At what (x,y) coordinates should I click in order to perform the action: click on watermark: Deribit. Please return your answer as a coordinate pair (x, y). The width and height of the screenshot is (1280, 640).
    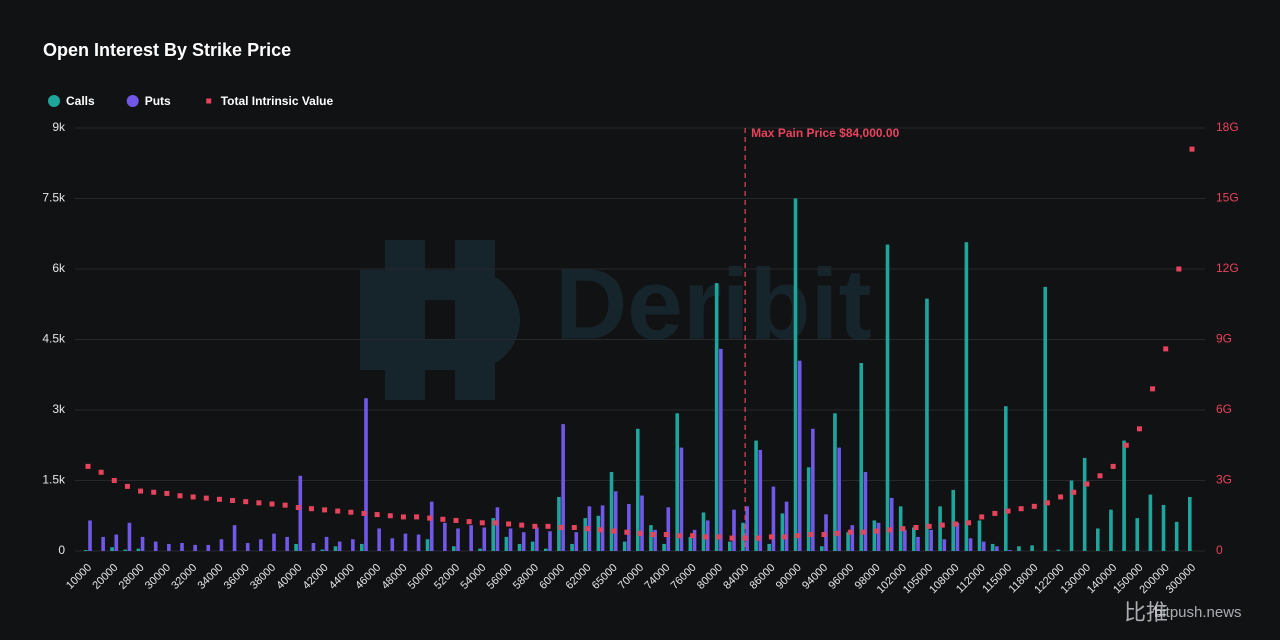
    Looking at the image, I should click on (713, 304).